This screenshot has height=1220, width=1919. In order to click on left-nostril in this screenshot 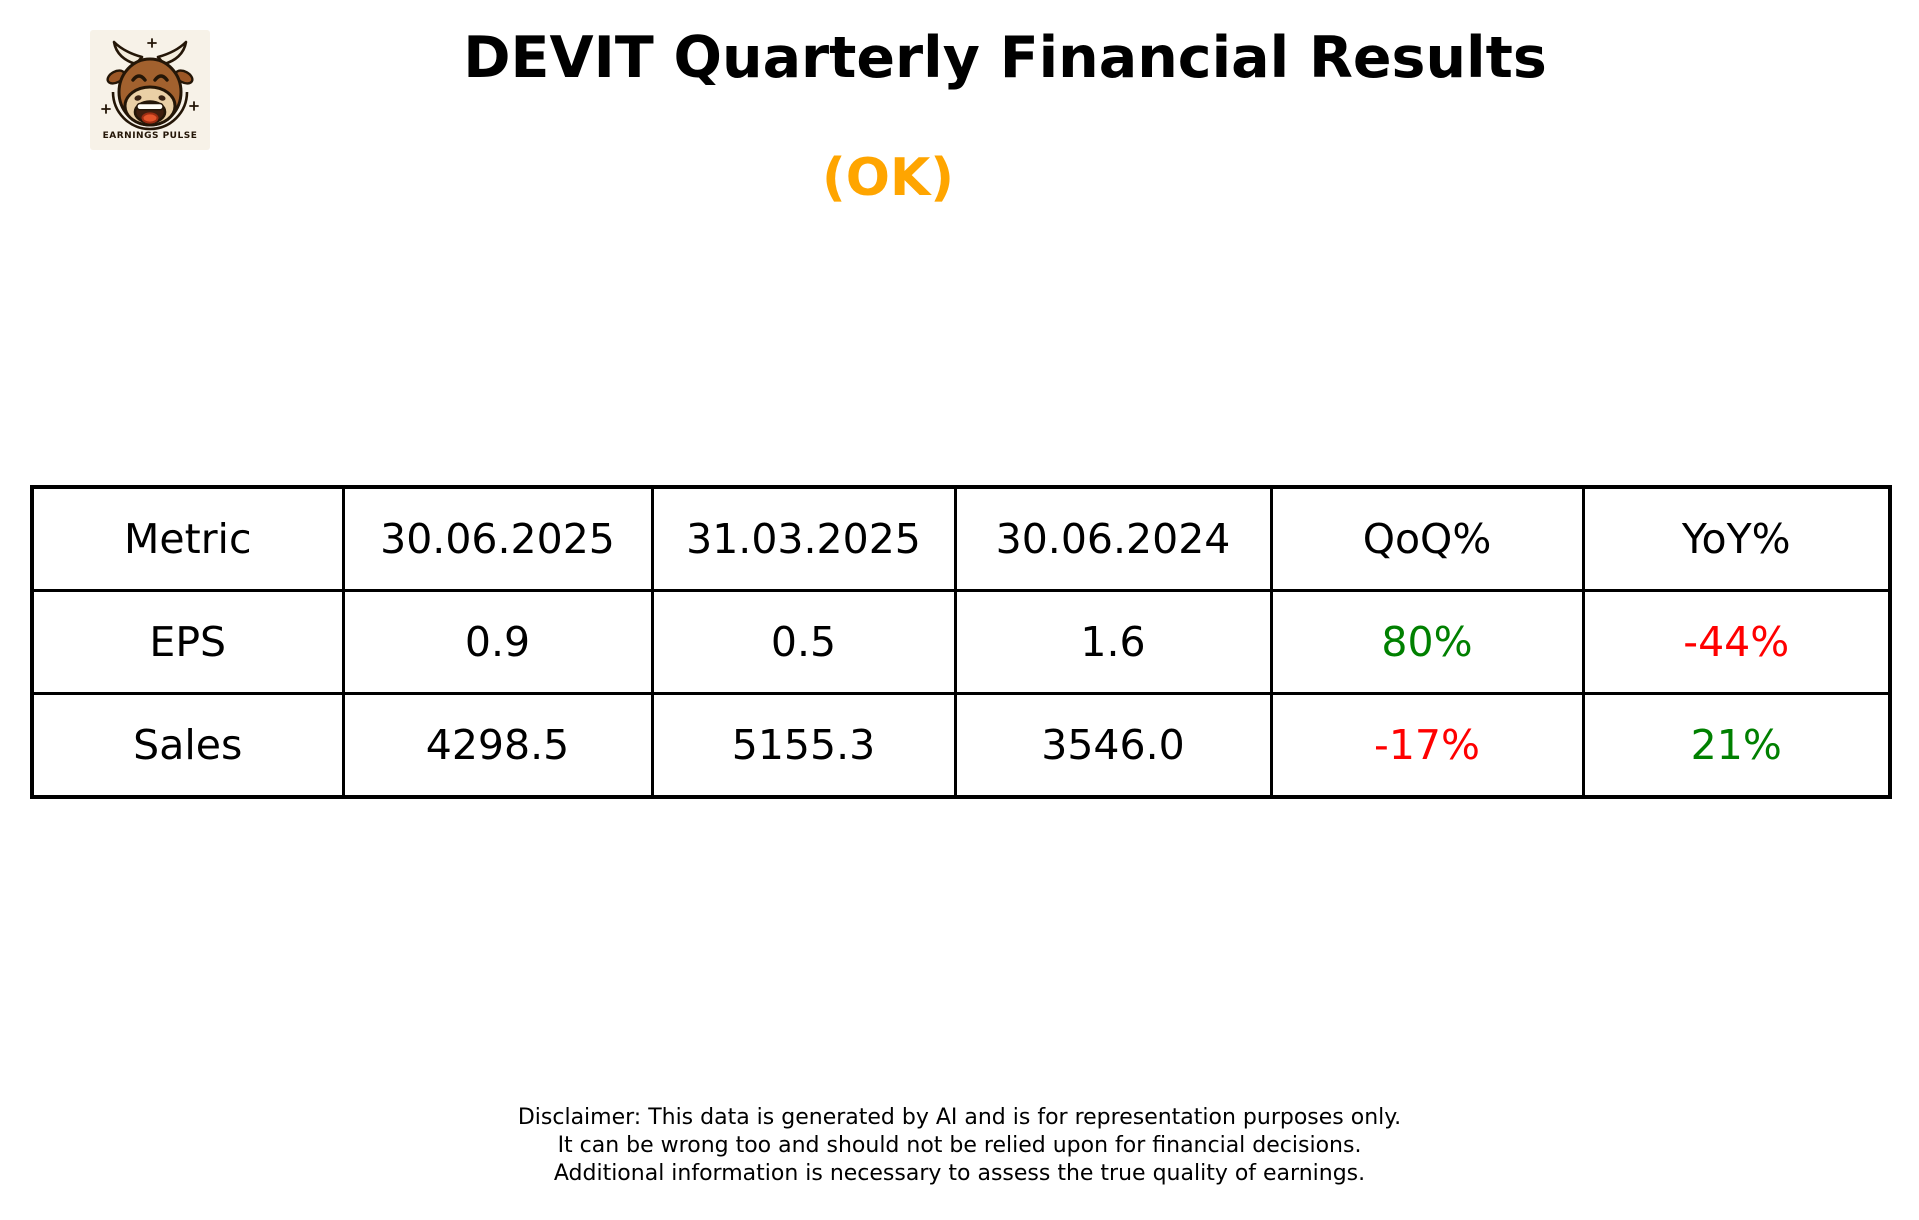, I will do `click(138, 98)`.